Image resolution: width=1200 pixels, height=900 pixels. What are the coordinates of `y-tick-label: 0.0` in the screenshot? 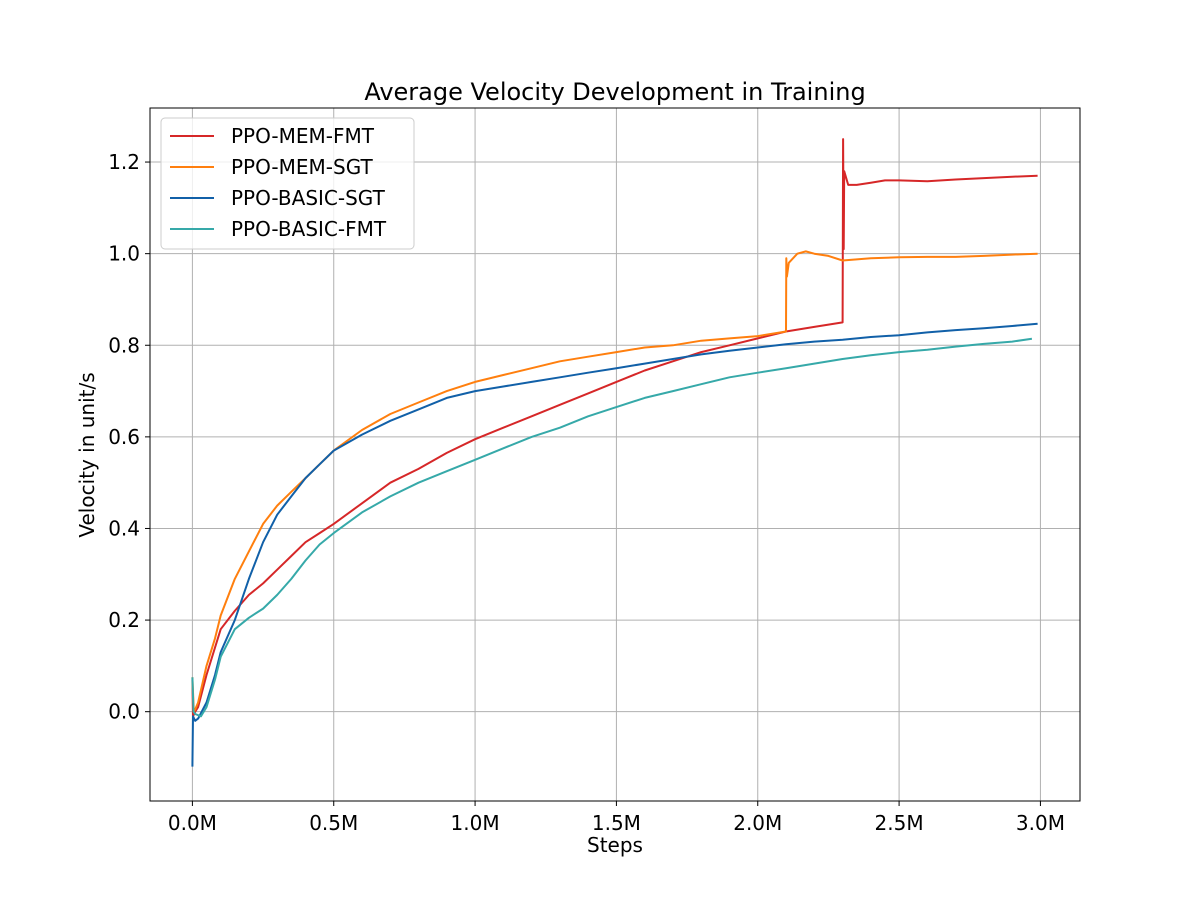 It's located at (124, 712).